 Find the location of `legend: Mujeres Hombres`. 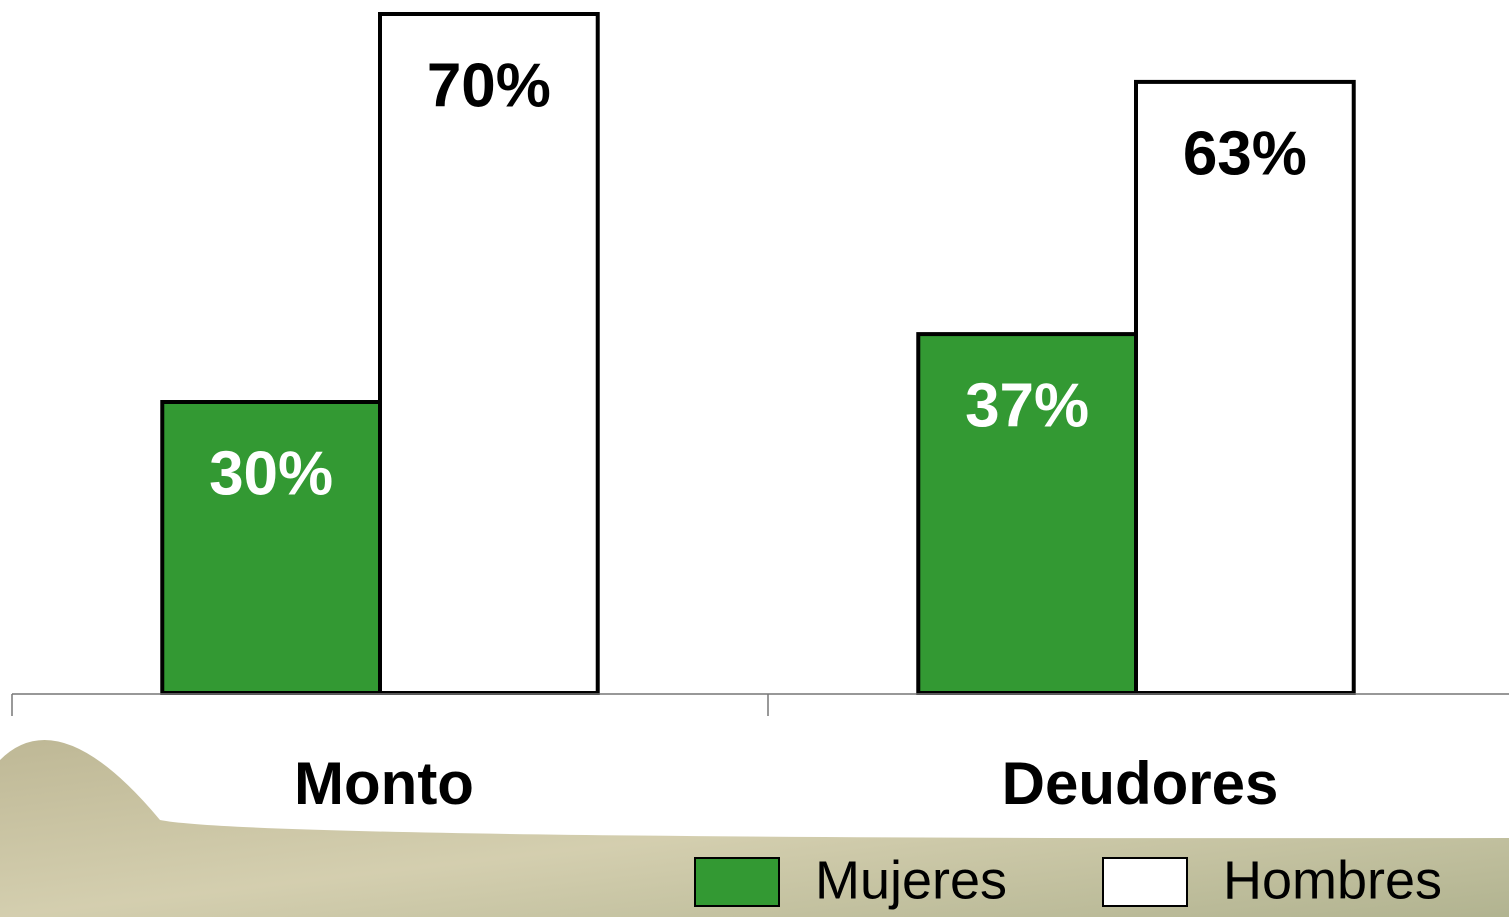

legend: Mujeres Hombres is located at coordinates (1068, 880).